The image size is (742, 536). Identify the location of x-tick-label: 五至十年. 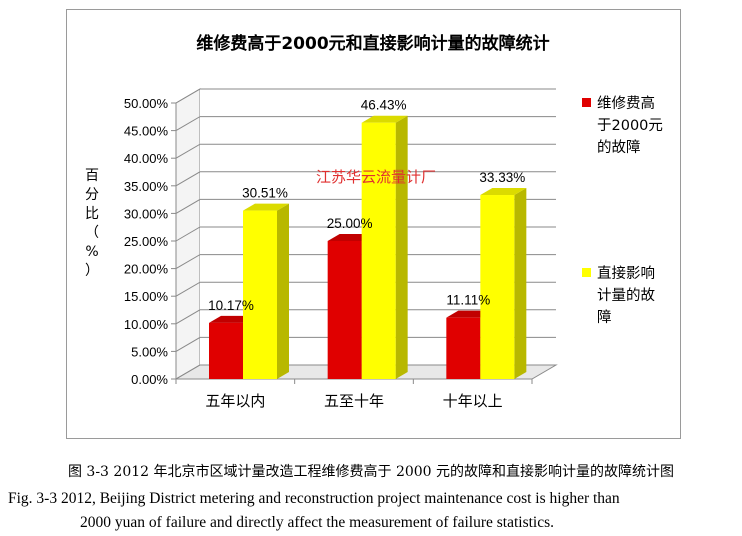
(354, 401).